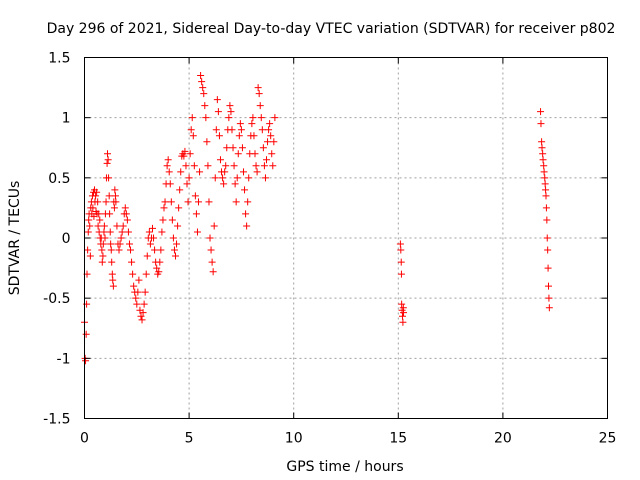 This screenshot has height=480, width=640. I want to click on y-tick-label: 1.5, so click(59, 59).